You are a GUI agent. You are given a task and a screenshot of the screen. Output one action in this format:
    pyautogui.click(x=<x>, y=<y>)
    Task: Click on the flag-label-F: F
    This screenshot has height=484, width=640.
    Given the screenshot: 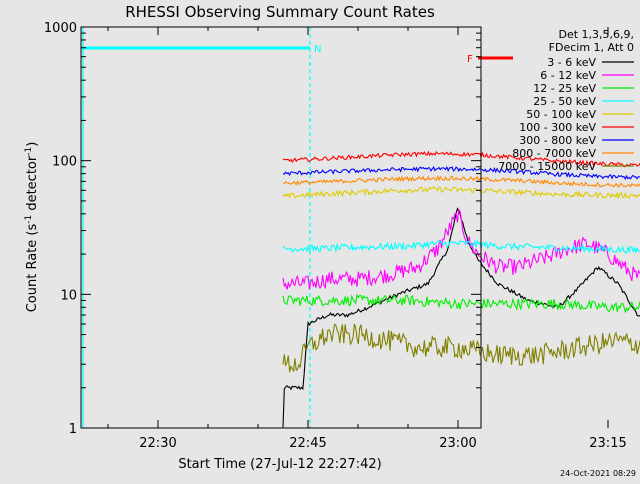 What is the action you would take?
    pyautogui.click(x=470, y=59)
    